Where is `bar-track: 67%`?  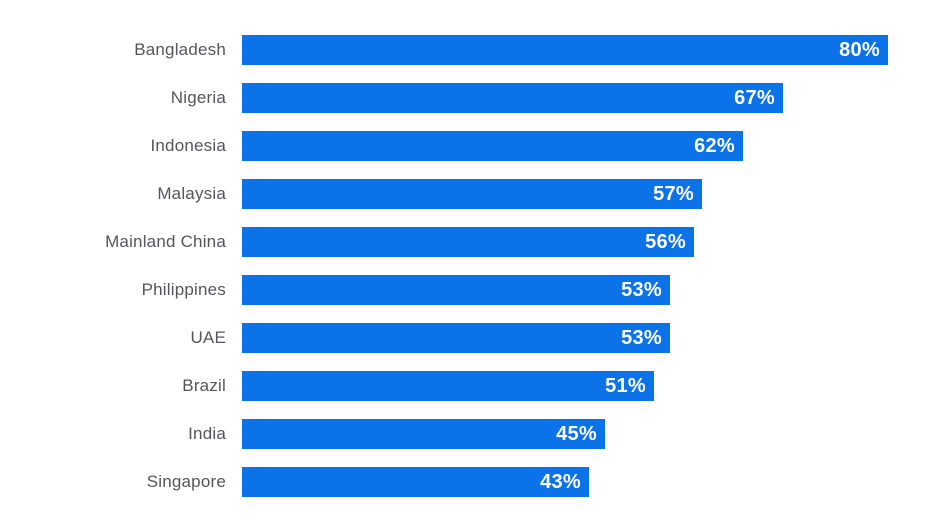
bar-track: 67% is located at coordinates (593, 98).